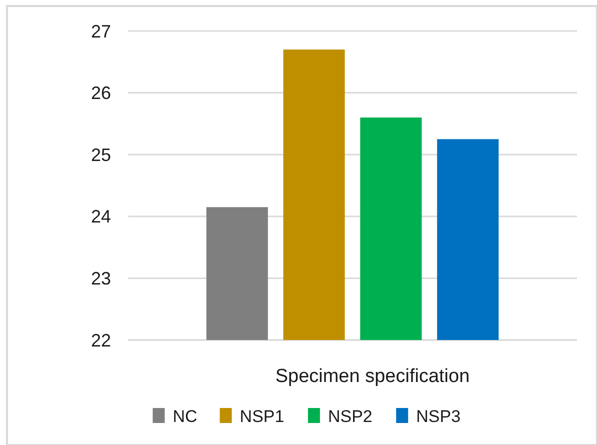 The height and width of the screenshot is (445, 597). What do you see at coordinates (100, 340) in the screenshot?
I see `y-tick-label: 22` at bounding box center [100, 340].